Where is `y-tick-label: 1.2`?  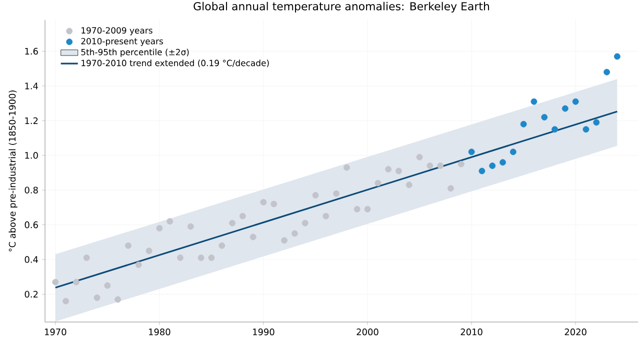 y-tick-label: 1.2 is located at coordinates (31, 120).